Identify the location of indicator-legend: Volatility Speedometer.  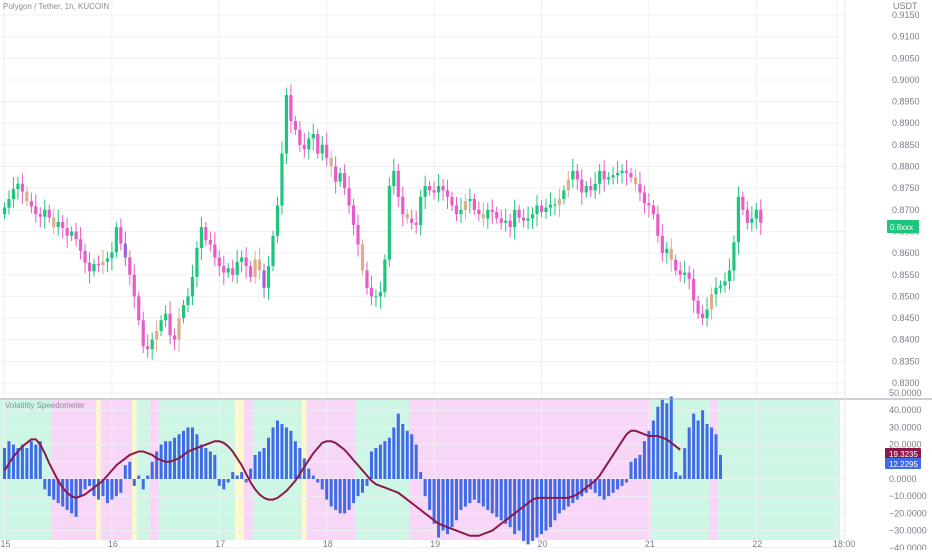
(45, 405).